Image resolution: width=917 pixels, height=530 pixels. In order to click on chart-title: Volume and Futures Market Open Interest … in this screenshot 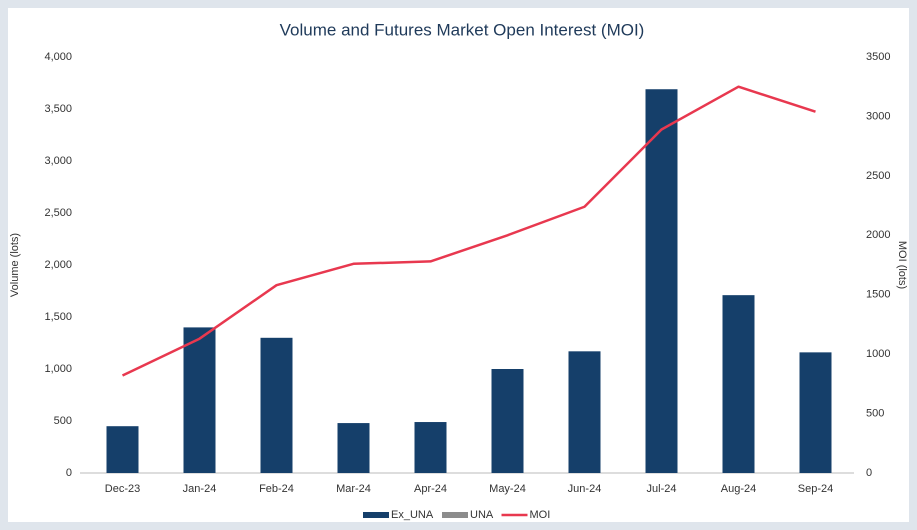, I will do `click(462, 29)`.